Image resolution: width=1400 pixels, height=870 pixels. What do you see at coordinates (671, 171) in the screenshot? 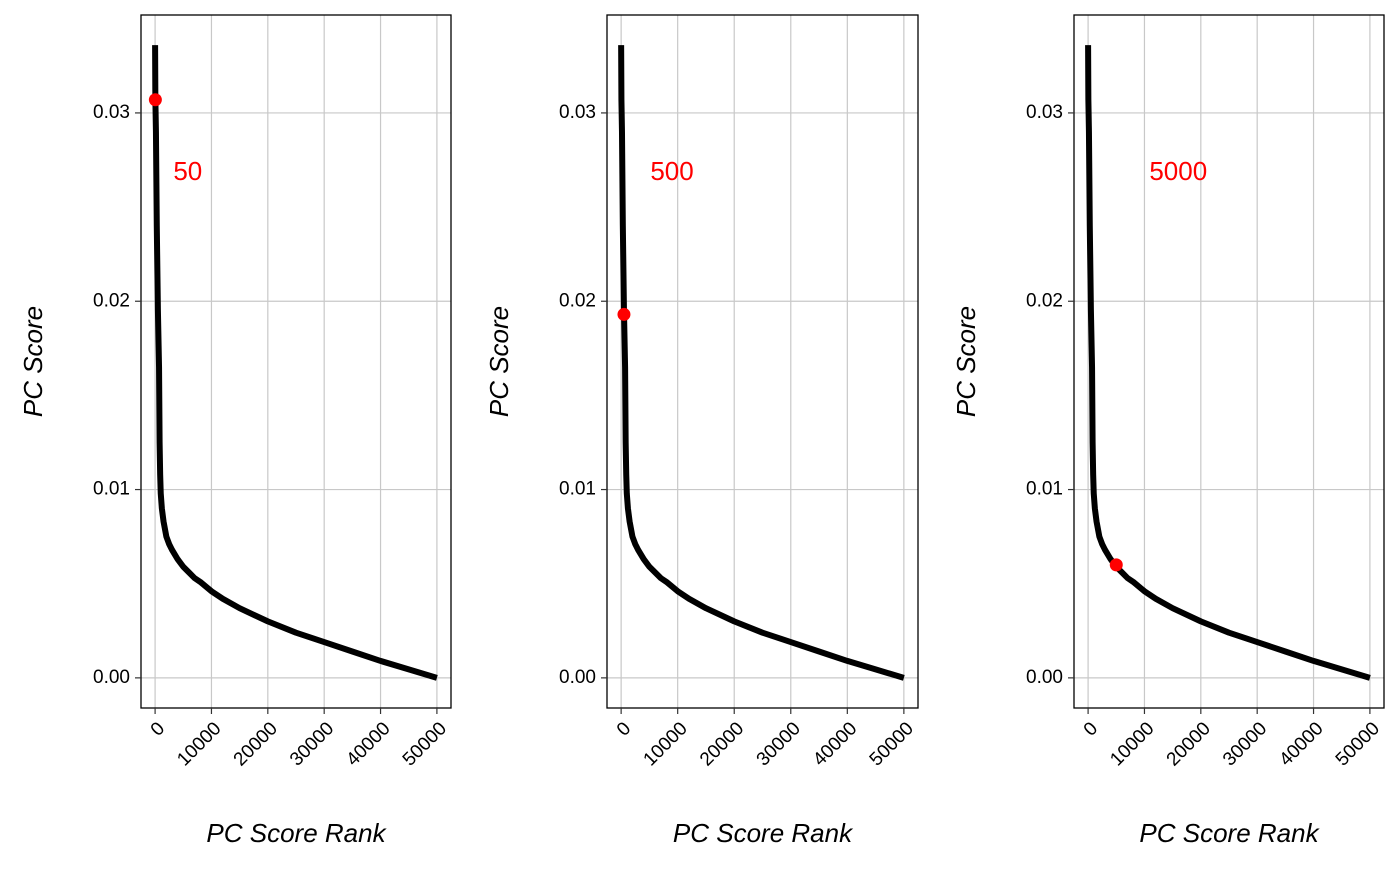
I see `annotation-label: 500` at bounding box center [671, 171].